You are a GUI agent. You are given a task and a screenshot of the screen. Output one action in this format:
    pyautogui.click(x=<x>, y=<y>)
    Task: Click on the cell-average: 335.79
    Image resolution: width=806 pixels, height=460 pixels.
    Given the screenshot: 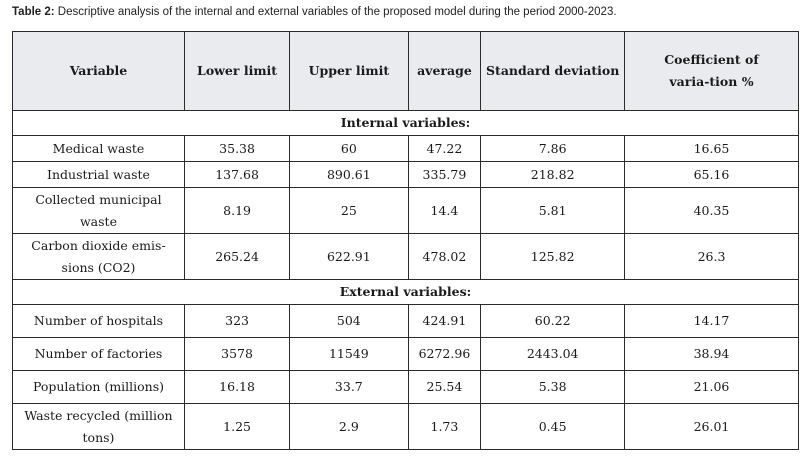 What is the action you would take?
    pyautogui.click(x=444, y=174)
    